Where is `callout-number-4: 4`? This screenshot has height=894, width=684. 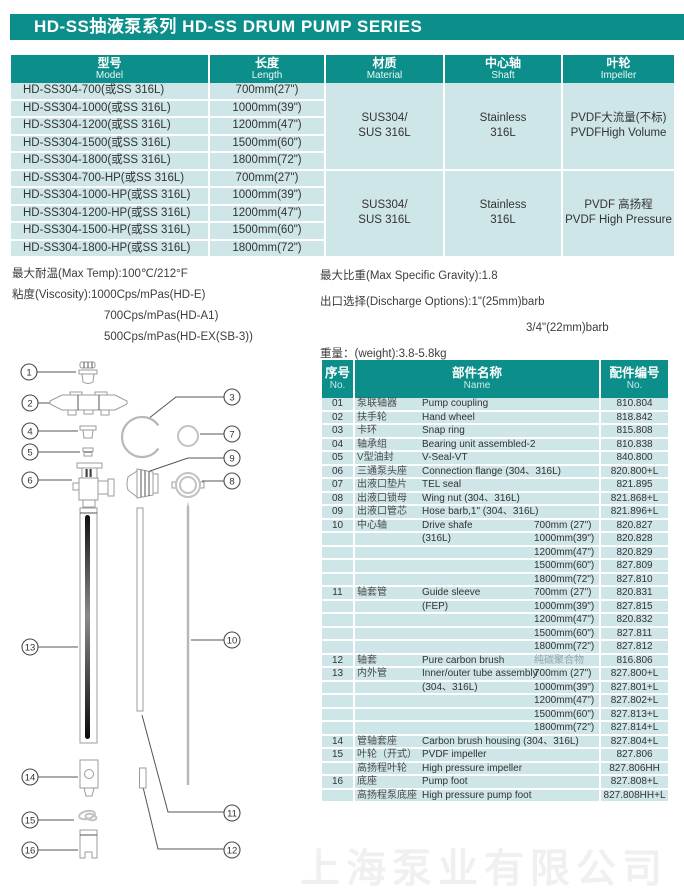
callout-number-4: 4 is located at coordinates (29, 432).